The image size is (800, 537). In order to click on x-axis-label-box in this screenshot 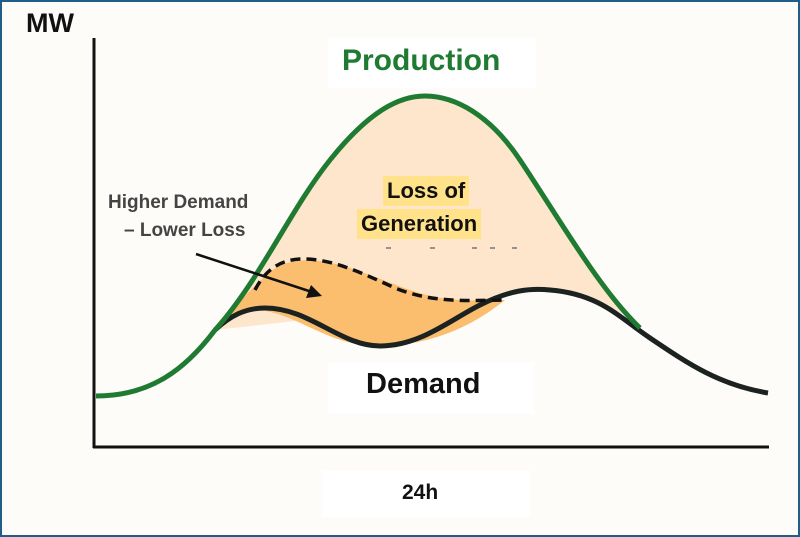, I will do `click(426, 494)`.